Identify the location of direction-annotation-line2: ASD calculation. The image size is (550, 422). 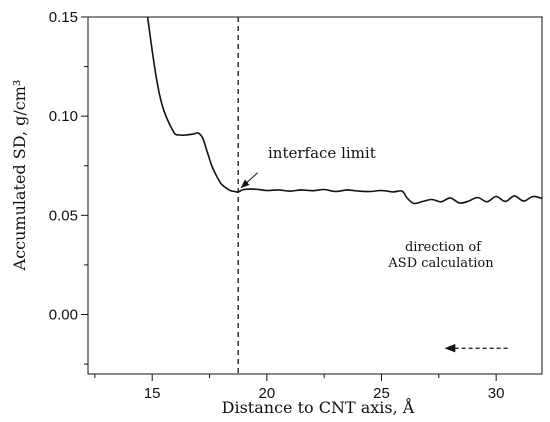
(440, 263).